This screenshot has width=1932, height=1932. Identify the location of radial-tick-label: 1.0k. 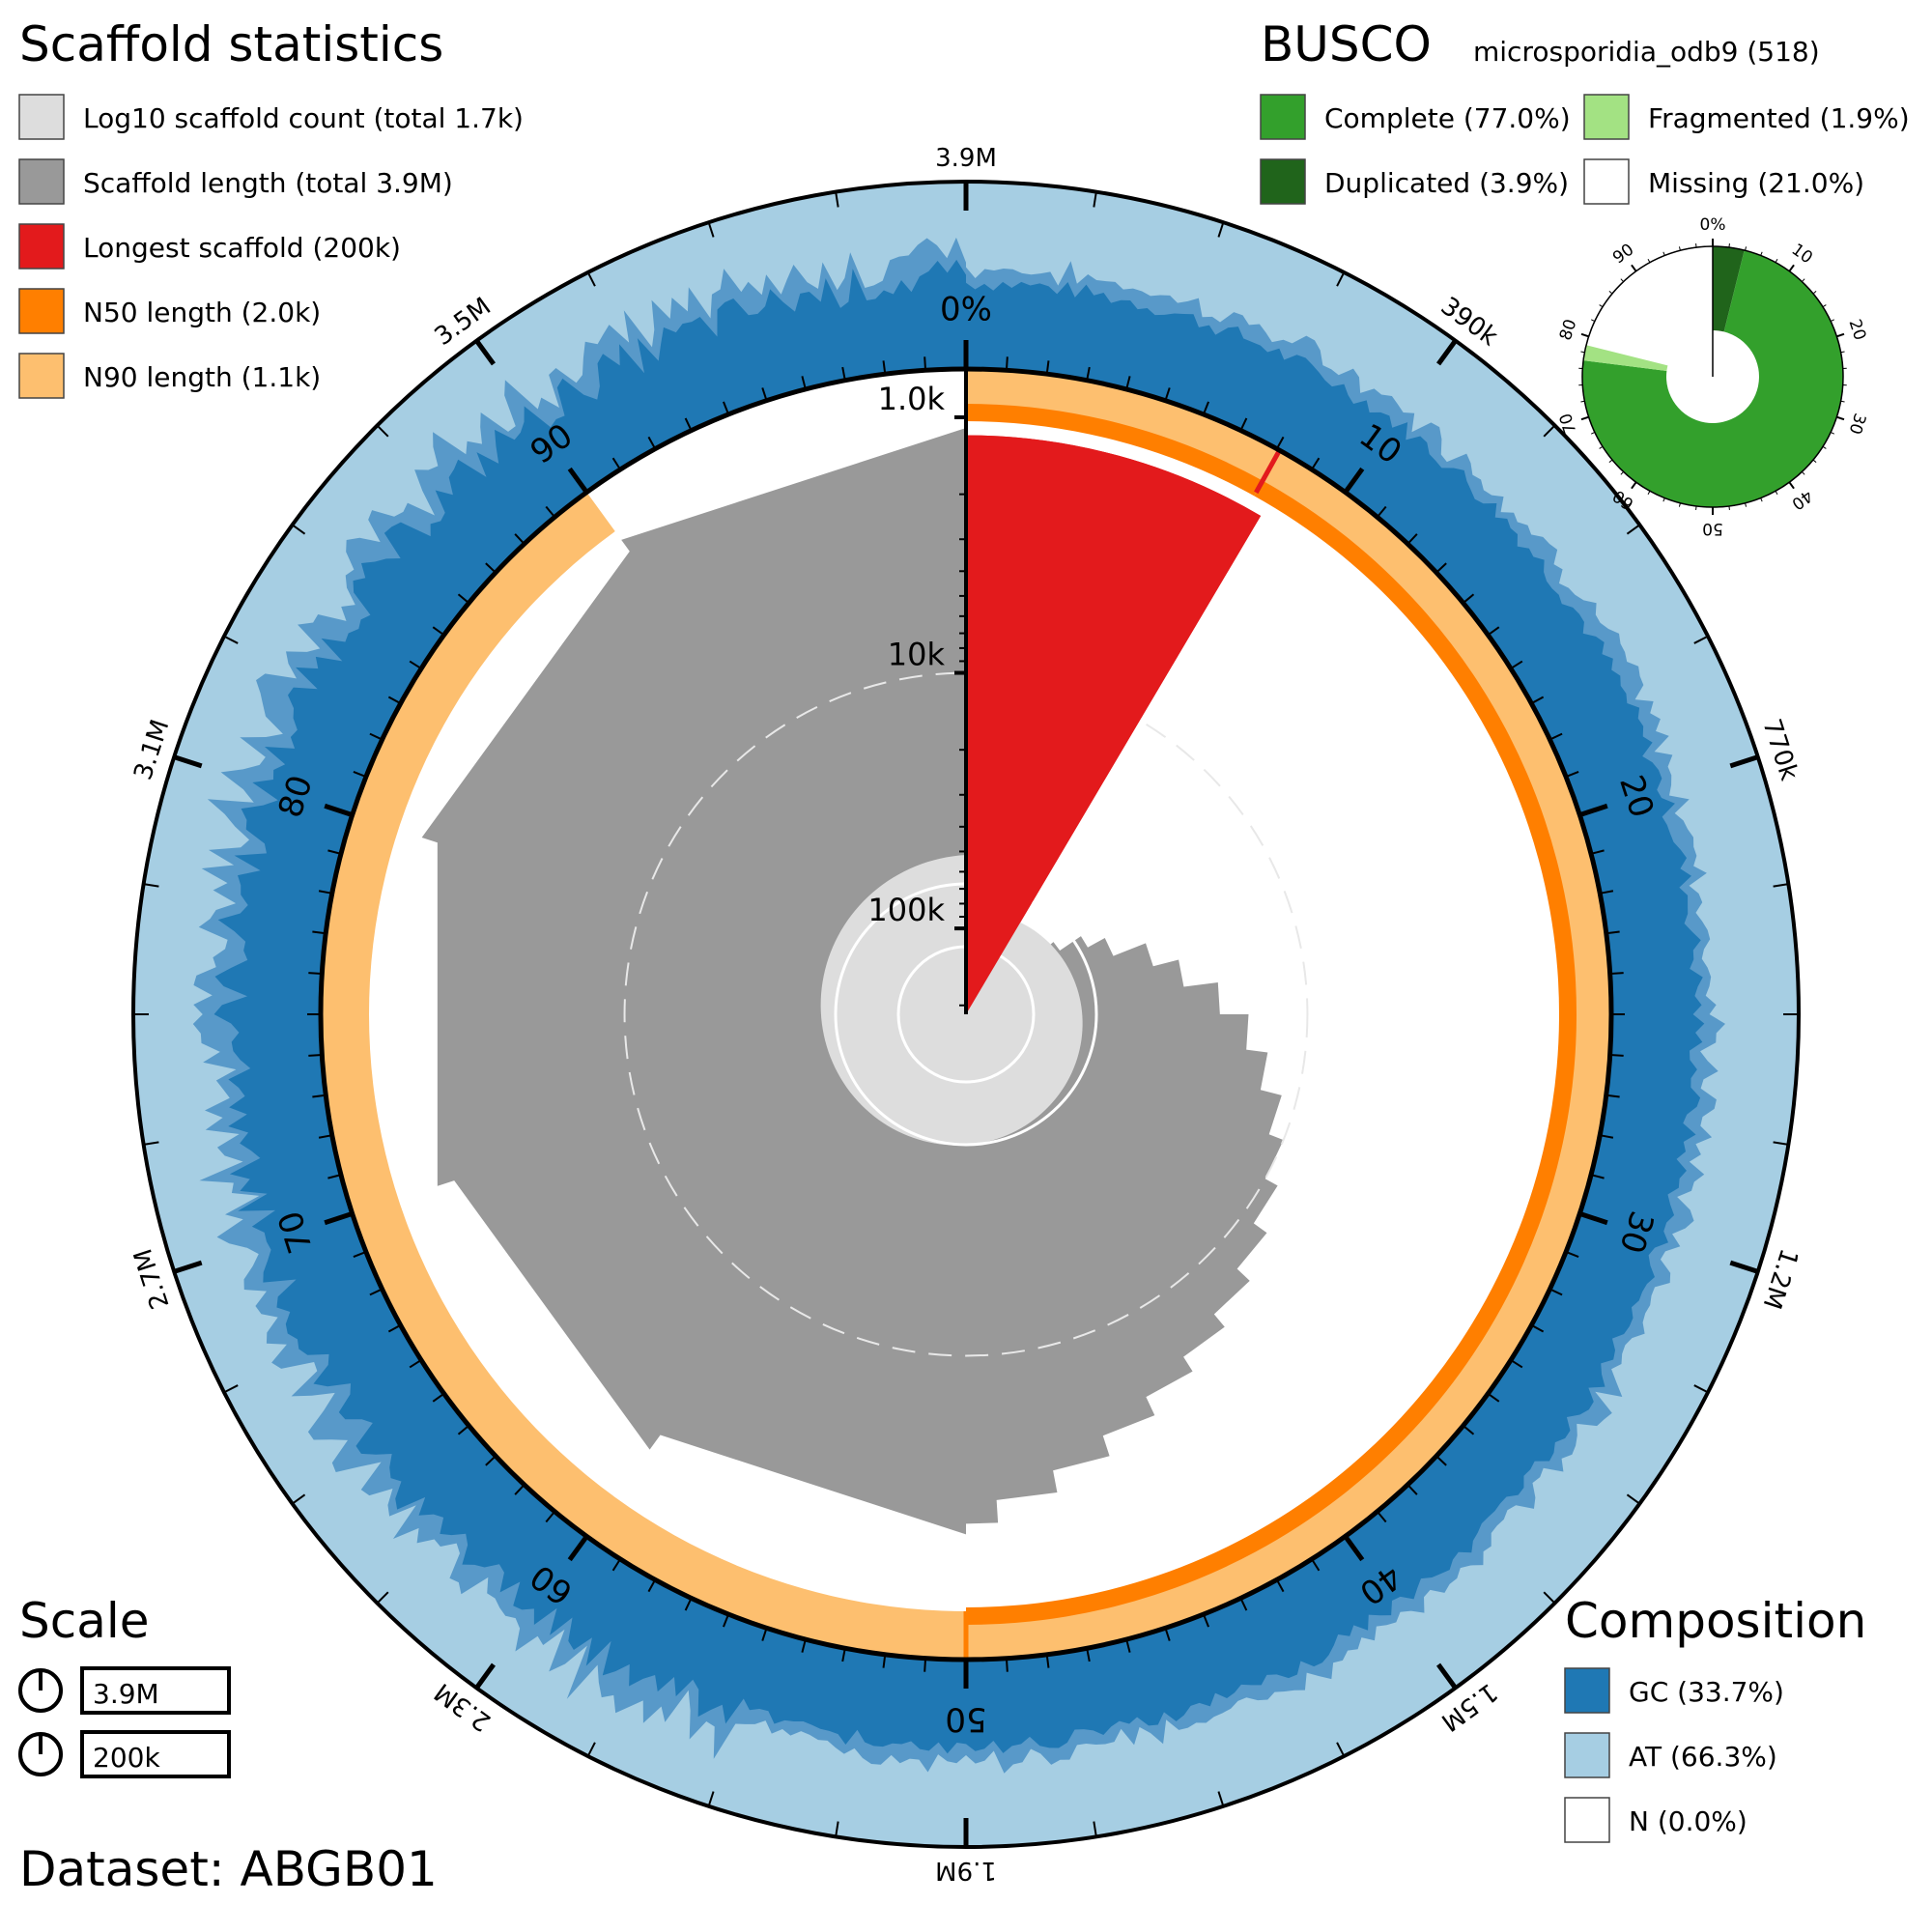
(912, 399).